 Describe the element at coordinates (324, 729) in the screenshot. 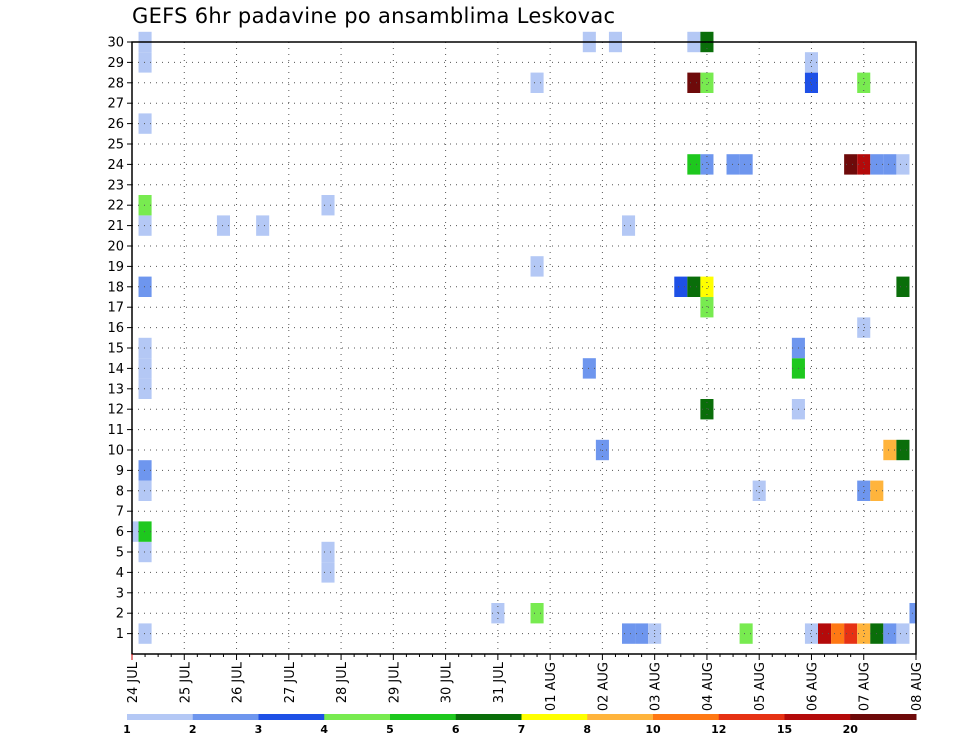

I see `colorbar-label: 4` at that location.